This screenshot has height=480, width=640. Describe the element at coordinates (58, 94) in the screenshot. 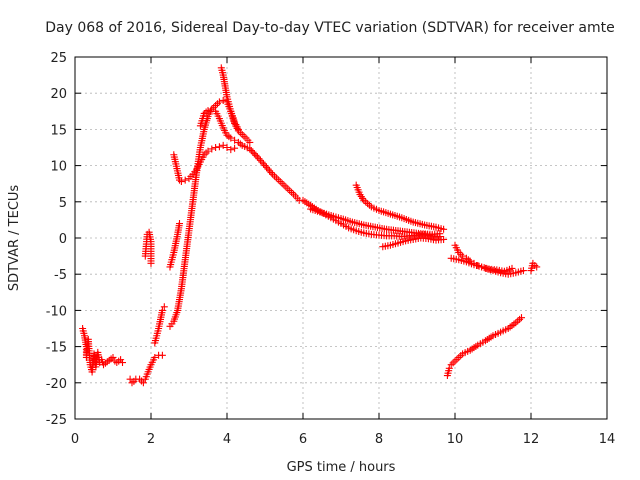

I see `y-tick-label: 20` at that location.